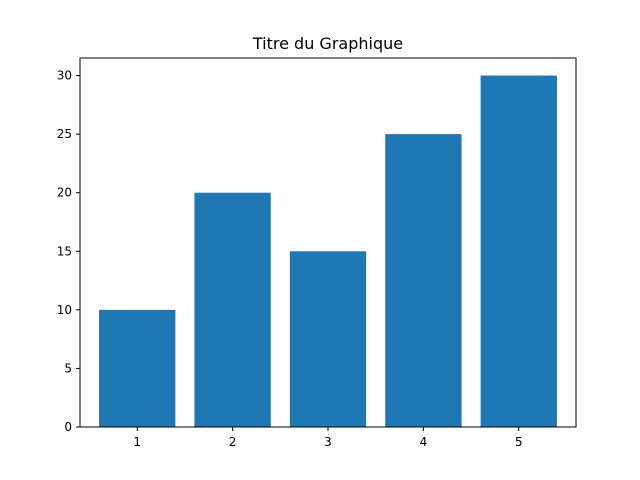 The height and width of the screenshot is (480, 640). What do you see at coordinates (519, 442) in the screenshot?
I see `x-tick-label: 5` at bounding box center [519, 442].